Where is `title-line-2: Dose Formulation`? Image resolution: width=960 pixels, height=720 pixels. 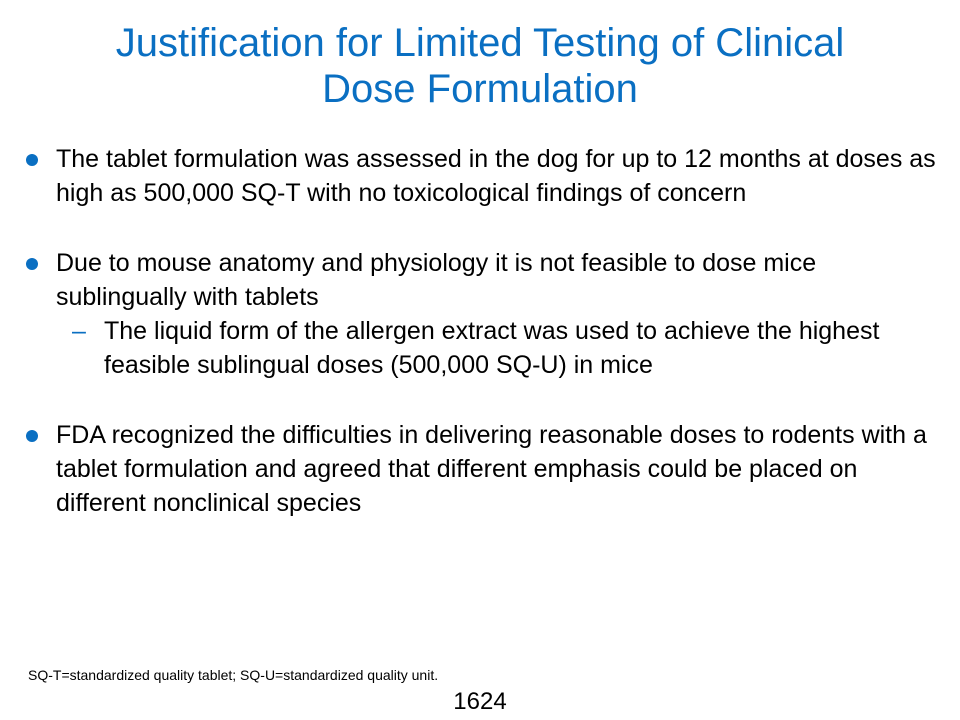 title-line-2: Dose Formulation is located at coordinates (480, 89).